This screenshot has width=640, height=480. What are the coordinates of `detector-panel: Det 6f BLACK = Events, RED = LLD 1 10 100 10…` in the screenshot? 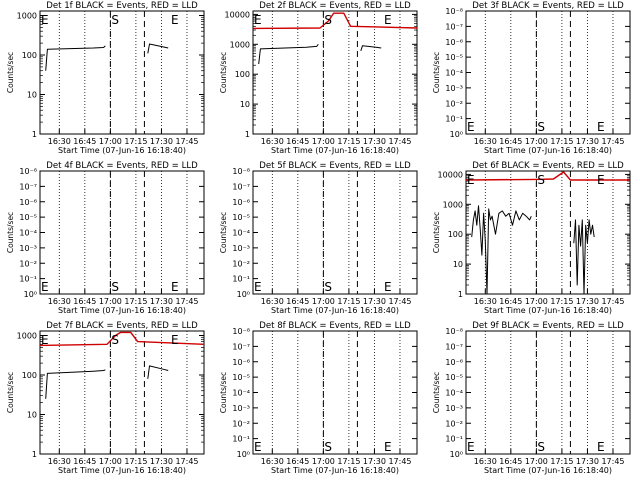 It's located at (531, 238).